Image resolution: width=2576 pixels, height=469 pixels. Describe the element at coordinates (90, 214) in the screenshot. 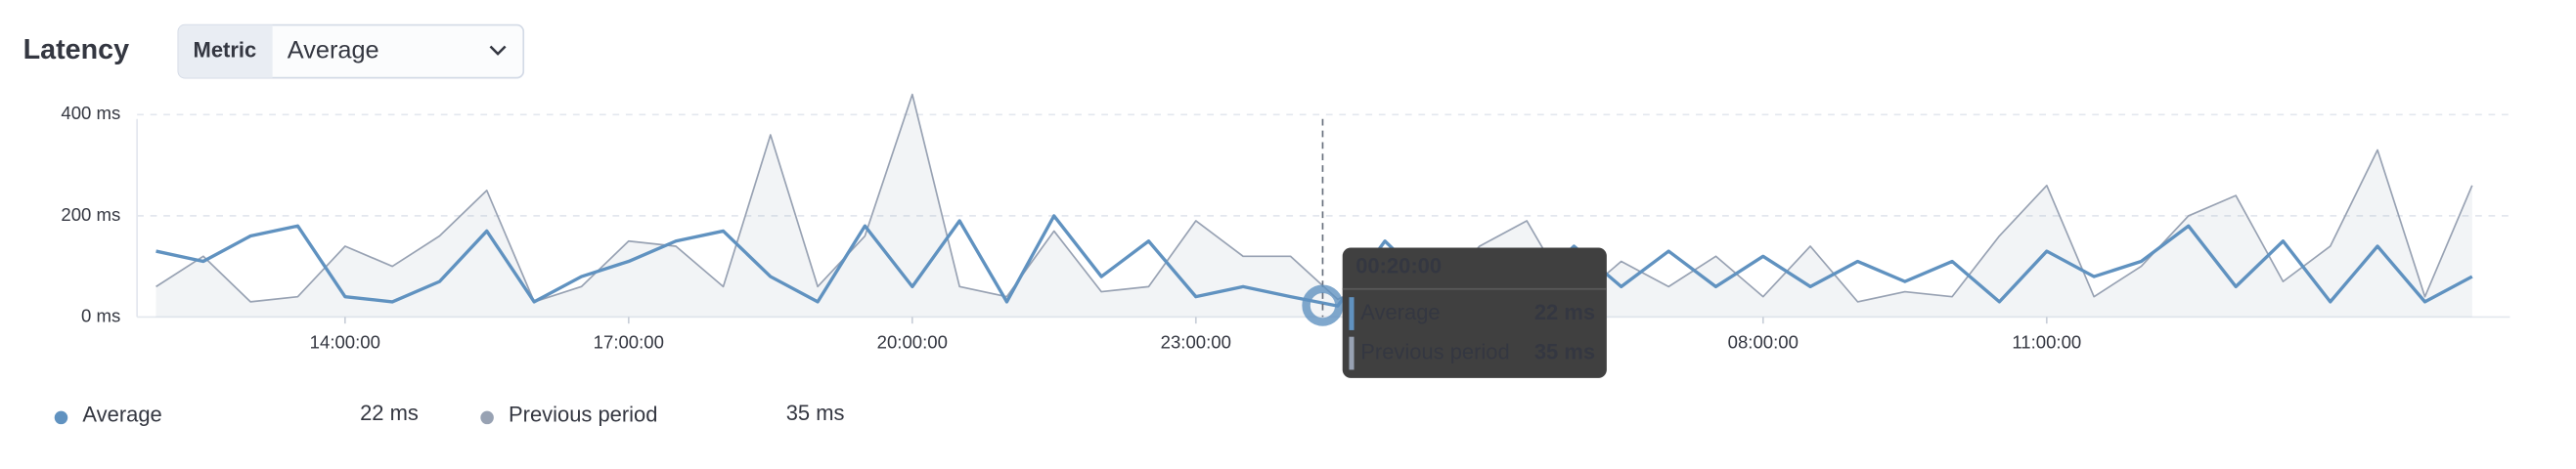

I see `y-tick-label: 200 ms` at that location.